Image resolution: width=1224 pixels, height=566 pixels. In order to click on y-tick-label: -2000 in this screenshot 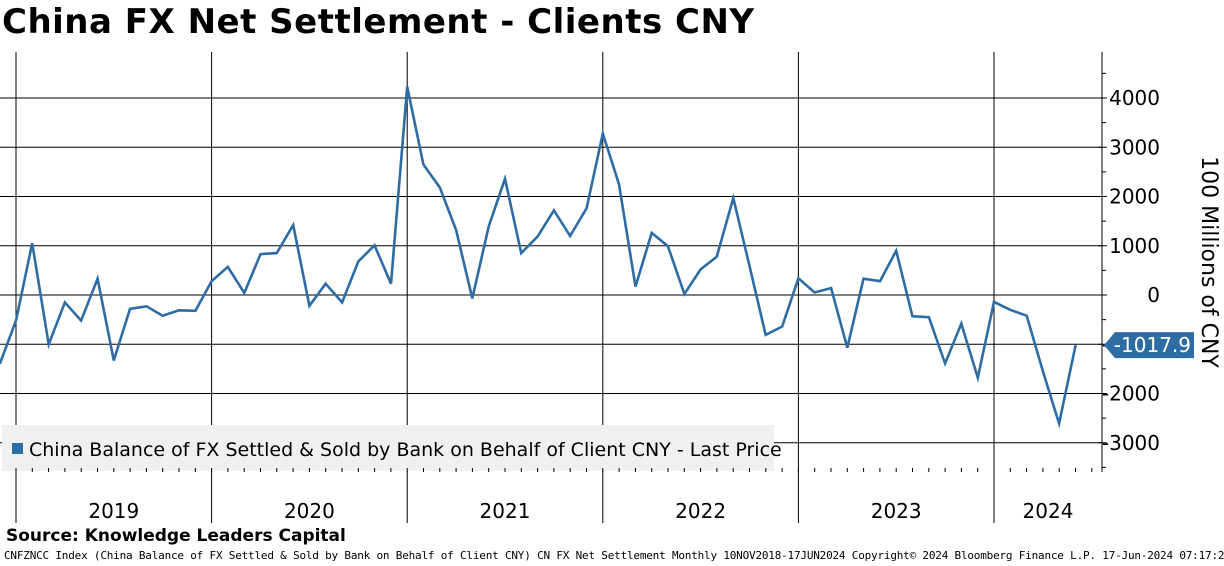, I will do `click(1131, 394)`.